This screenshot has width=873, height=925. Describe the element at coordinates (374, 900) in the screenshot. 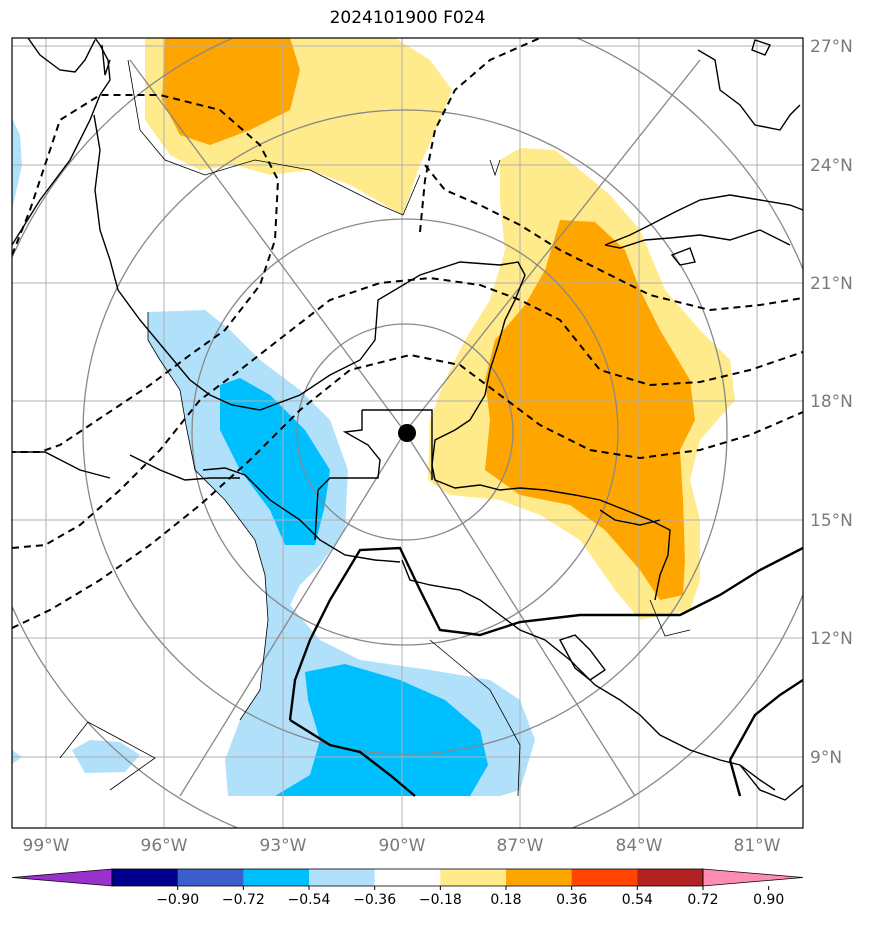

I see `colorbar-tick-label: −0.36` at that location.